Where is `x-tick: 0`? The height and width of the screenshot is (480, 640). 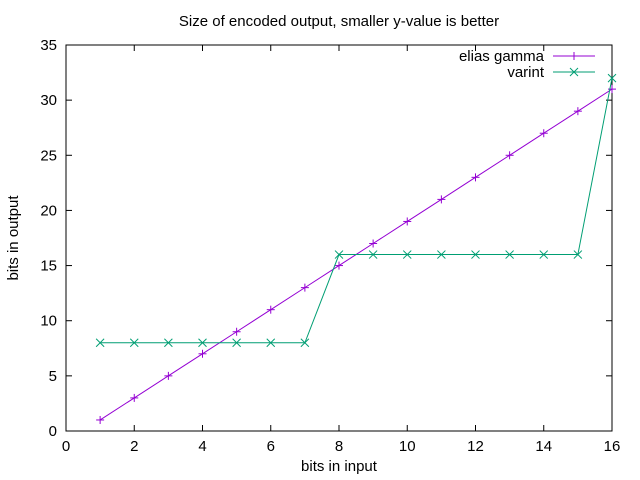
x-tick: 0 is located at coordinates (66, 250).